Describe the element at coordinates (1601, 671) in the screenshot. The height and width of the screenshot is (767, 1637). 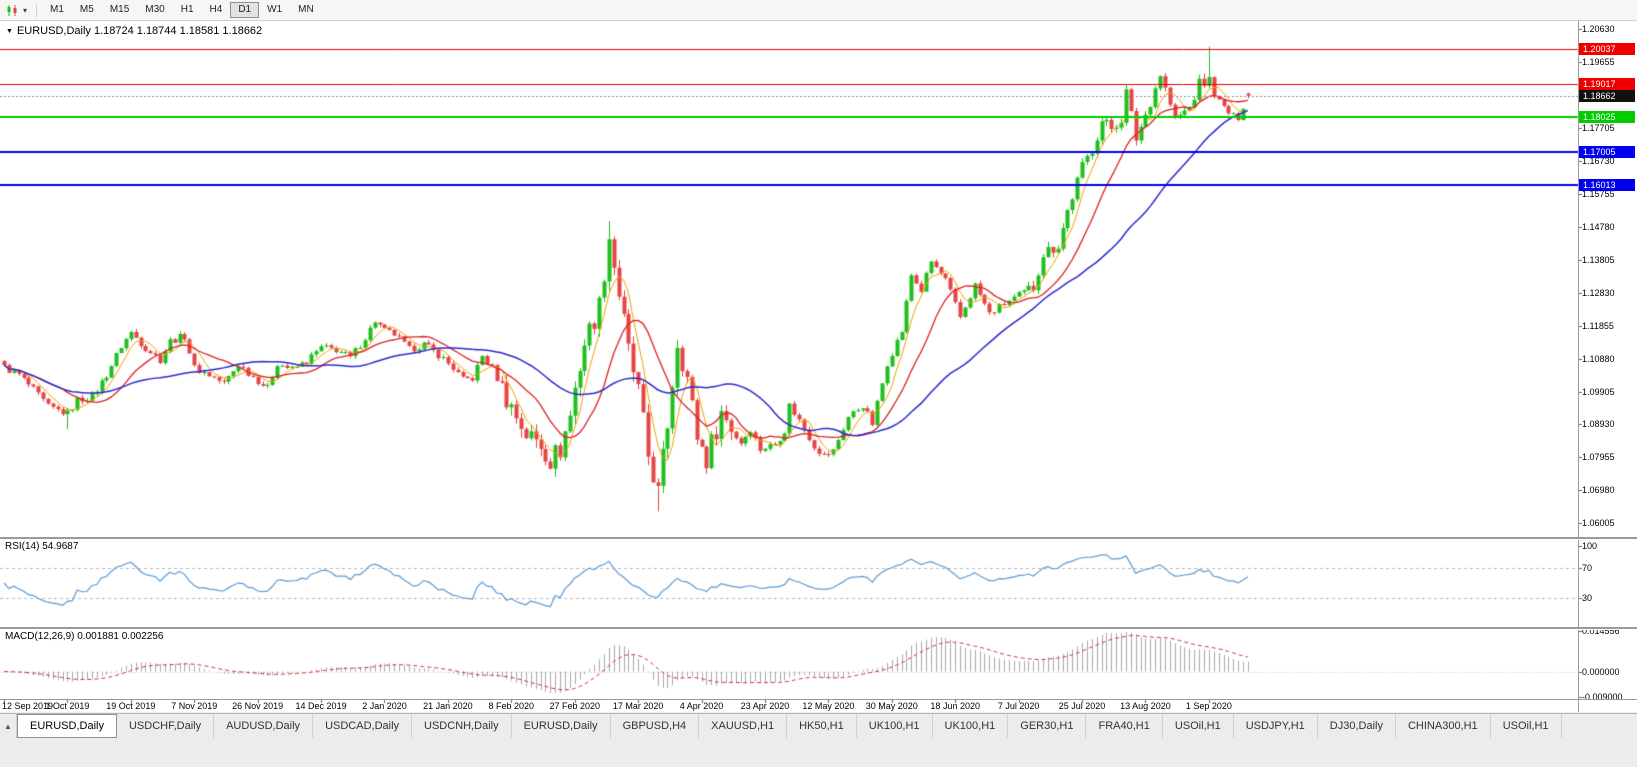
I see `macd-axis-tick: 0.000000` at that location.